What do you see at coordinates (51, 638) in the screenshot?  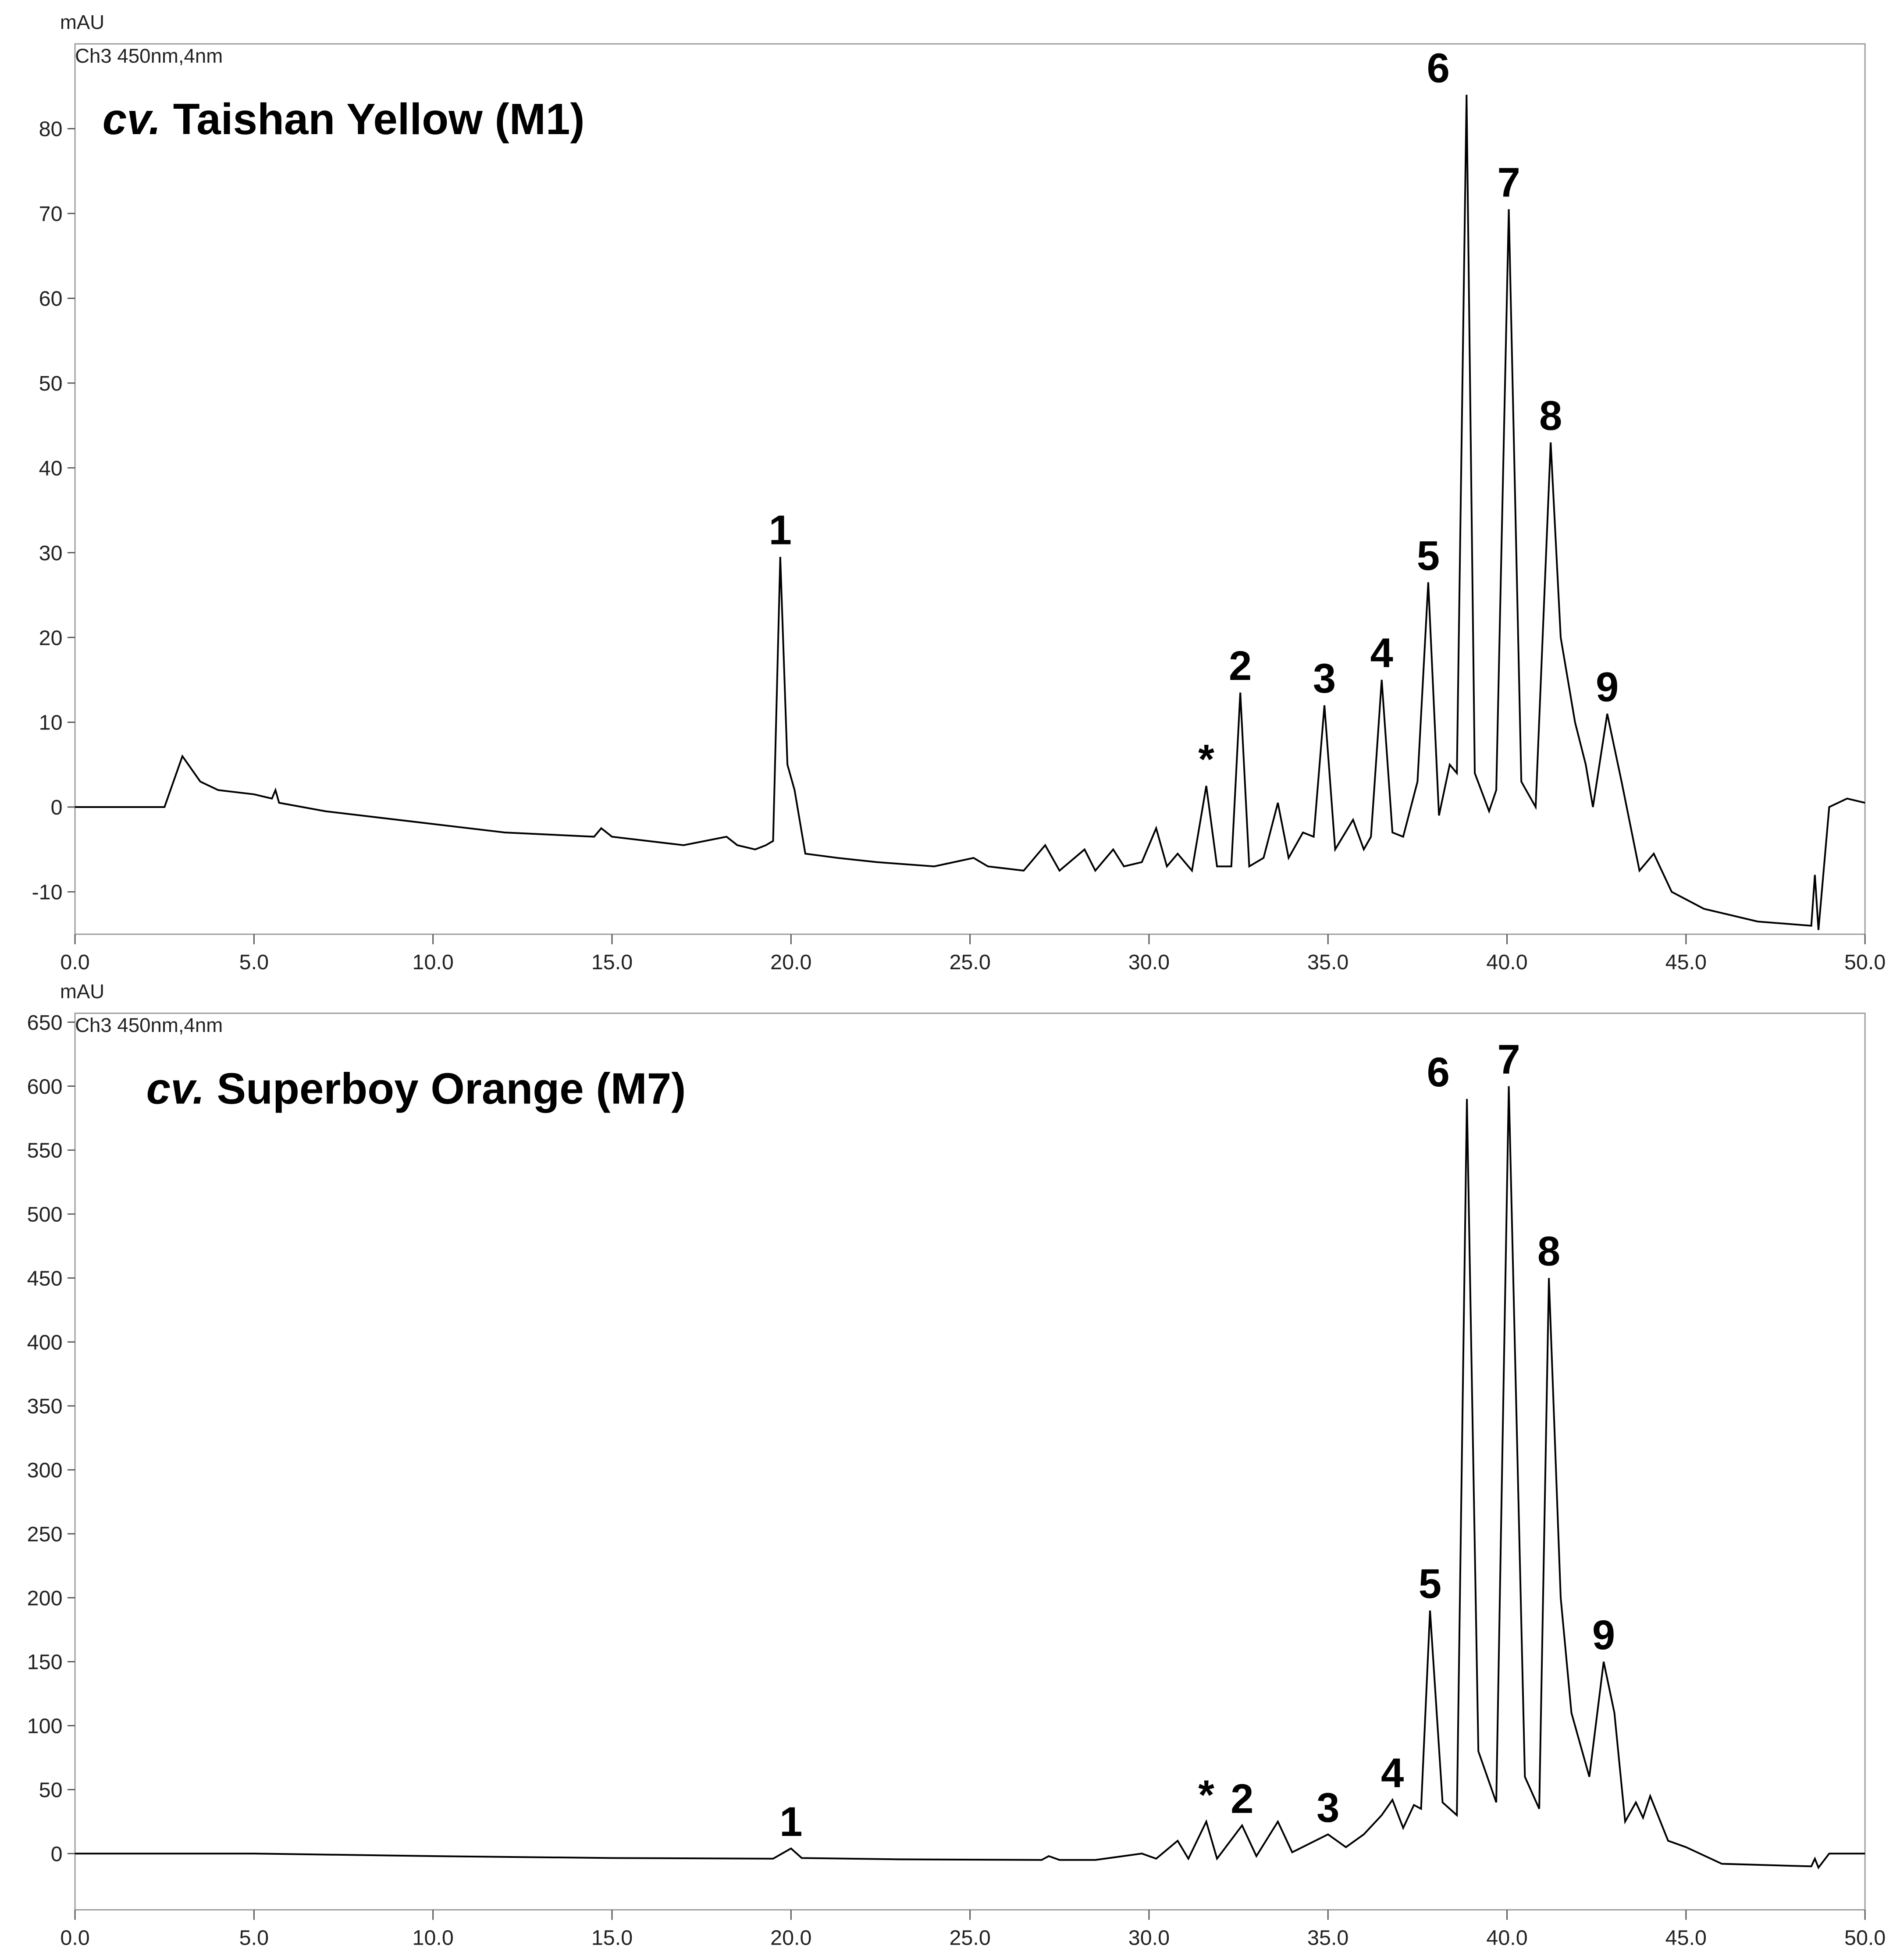 I see `y-tick-label: 20` at bounding box center [51, 638].